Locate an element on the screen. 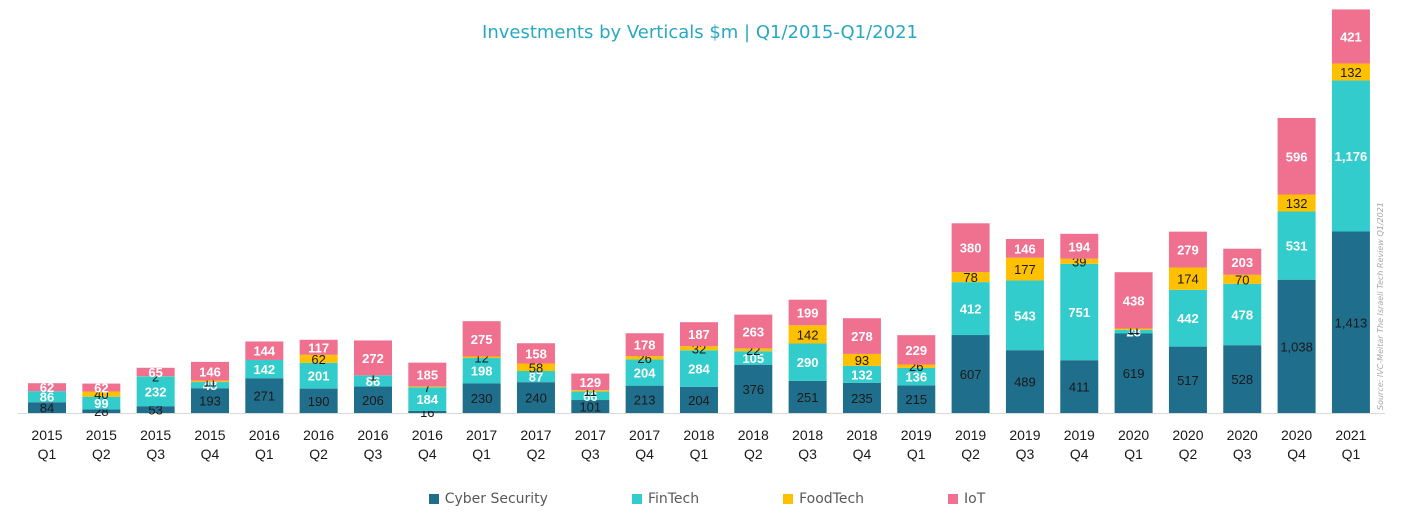 Image resolution: width=1414 pixels, height=518 pixels. x-tick-quarter: Q3 is located at coordinates (155, 454).